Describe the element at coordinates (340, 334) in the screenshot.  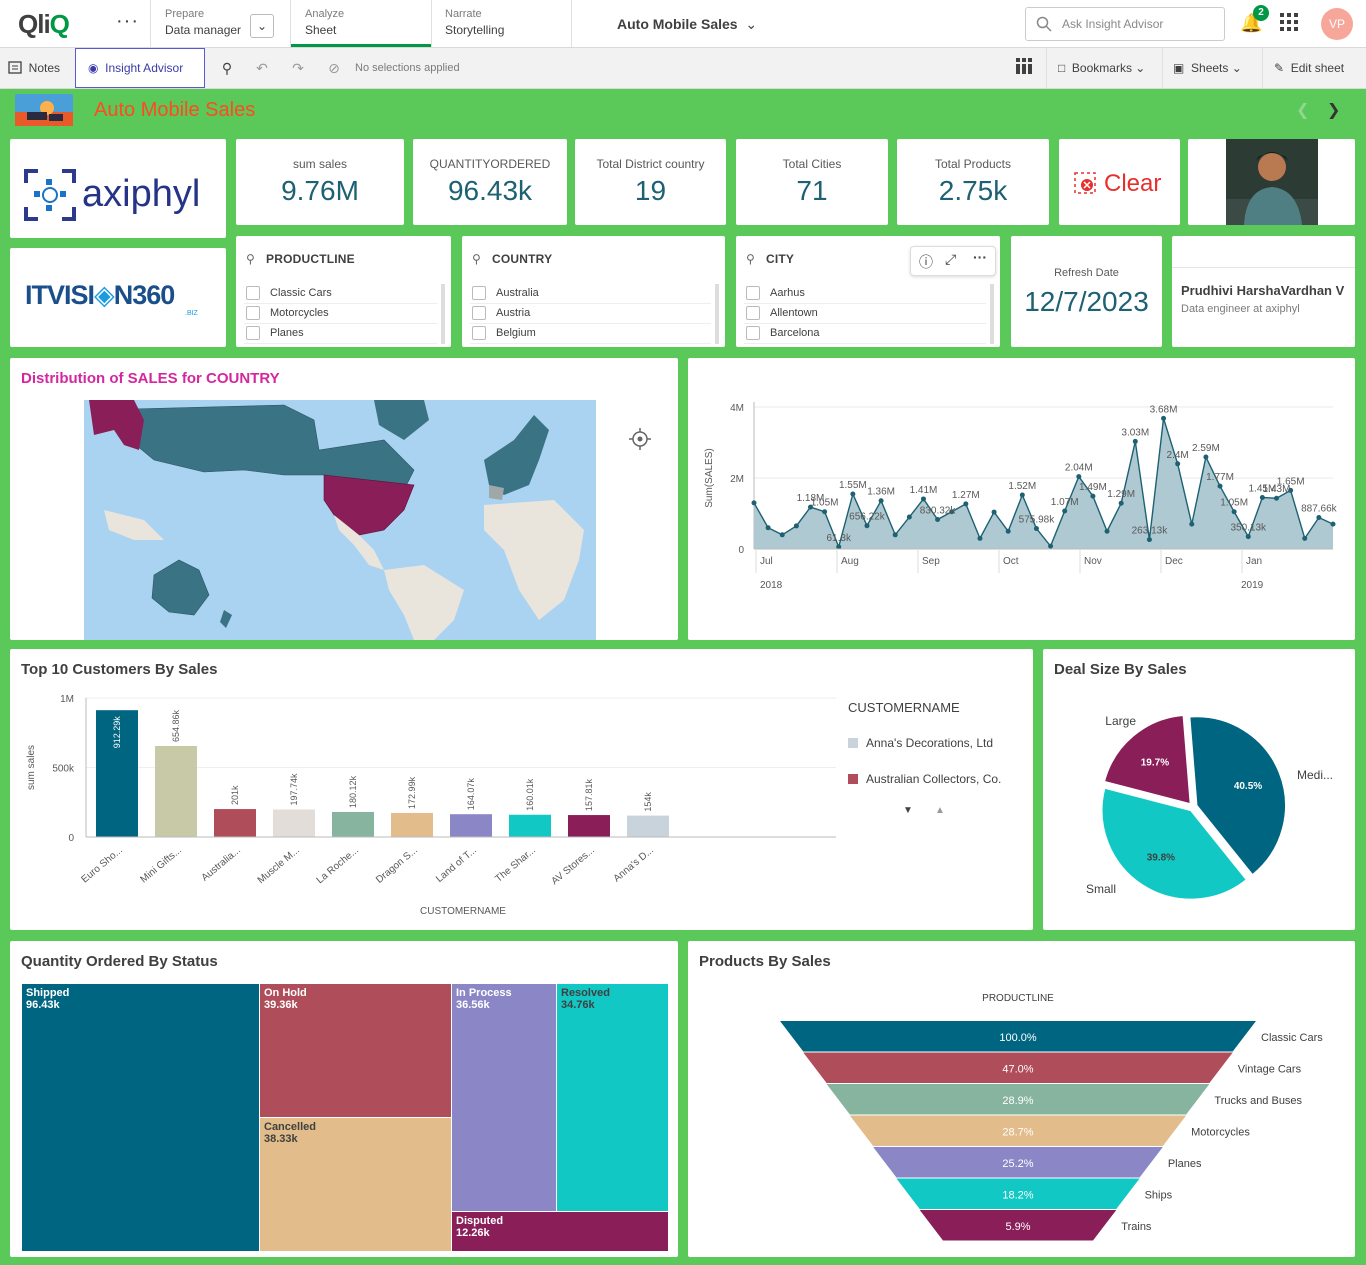
I see `filter-list-item: Planes` at that location.